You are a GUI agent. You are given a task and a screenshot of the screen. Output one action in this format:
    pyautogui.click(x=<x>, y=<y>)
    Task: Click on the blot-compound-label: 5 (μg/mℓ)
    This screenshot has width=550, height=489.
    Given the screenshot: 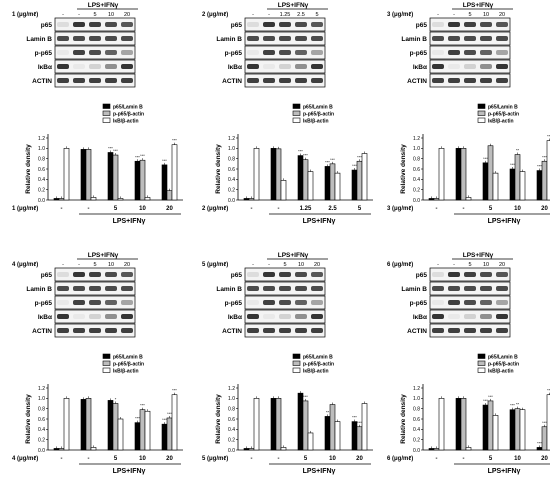 What is the action you would take?
    pyautogui.click(x=215, y=265)
    